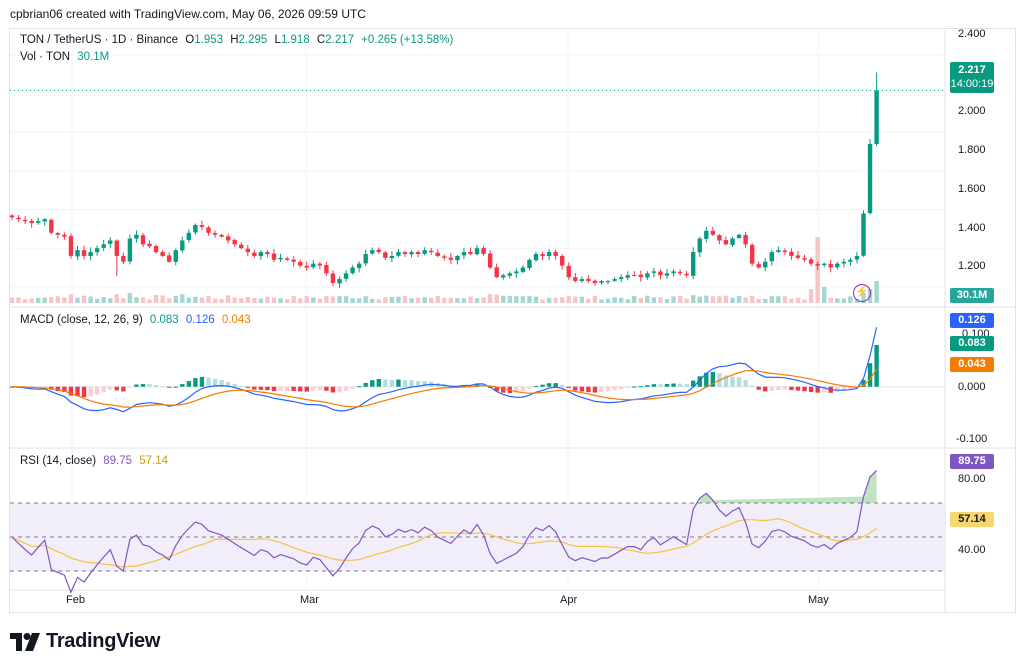 The width and height of the screenshot is (1024, 672). What do you see at coordinates (81, 320) in the screenshot?
I see `macd-label: MACD (close, 12, 26, 9)` at bounding box center [81, 320].